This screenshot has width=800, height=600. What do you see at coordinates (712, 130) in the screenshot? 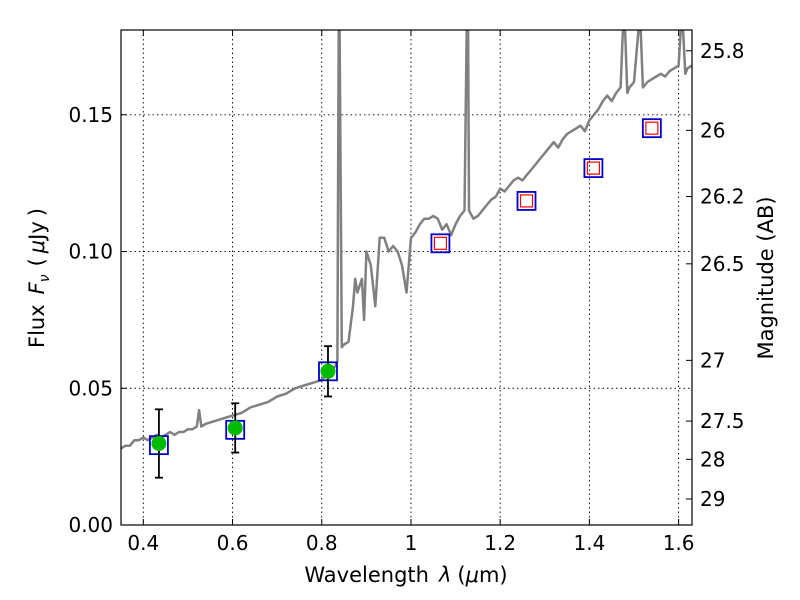
I see `y2-tick-label: 26` at bounding box center [712, 130].